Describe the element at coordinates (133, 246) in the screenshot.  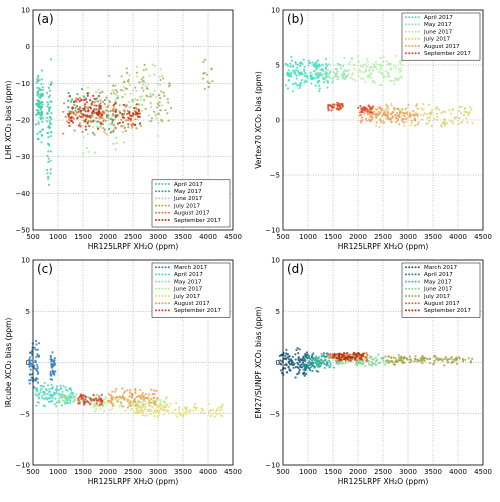
I see `x-axis-label: HR125LRPF XH₂O (ppm)` at that location.